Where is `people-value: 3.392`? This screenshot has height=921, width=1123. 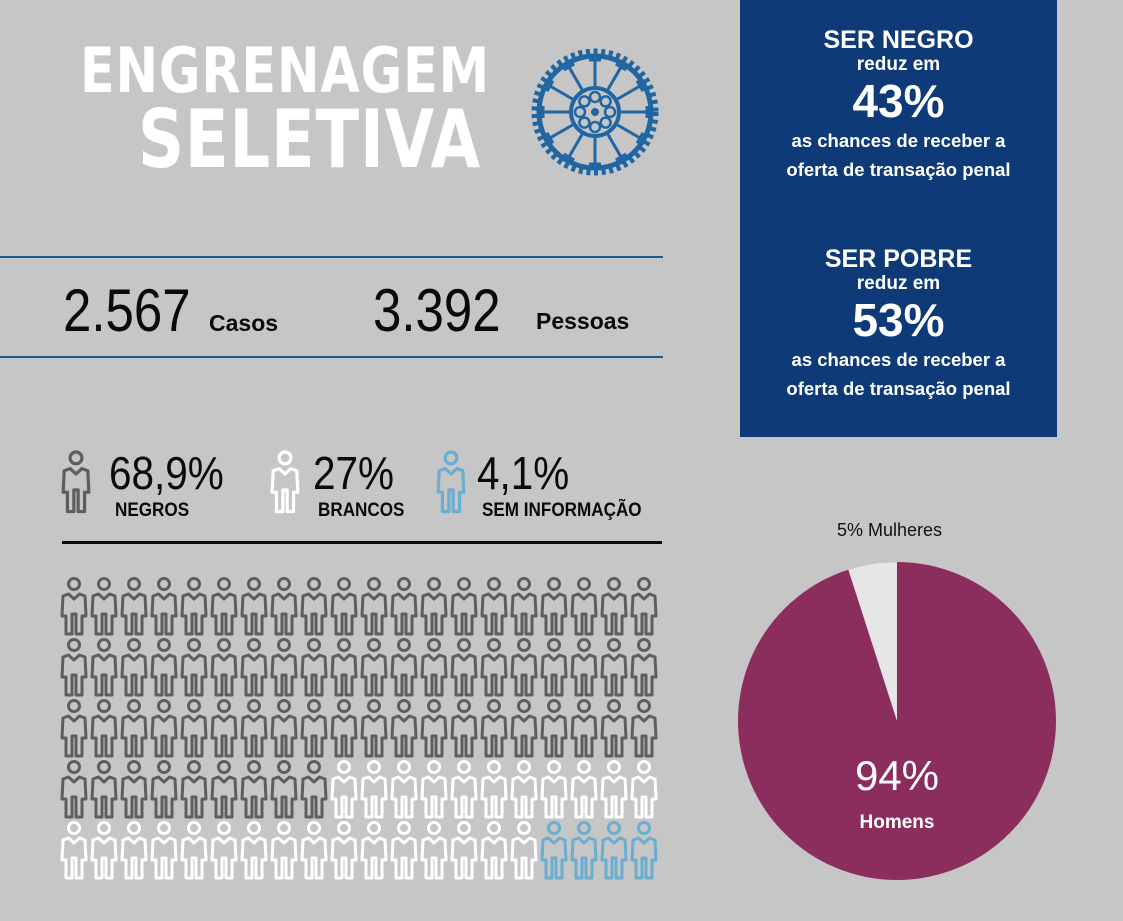
people-value: 3.392 is located at coordinates (437, 310).